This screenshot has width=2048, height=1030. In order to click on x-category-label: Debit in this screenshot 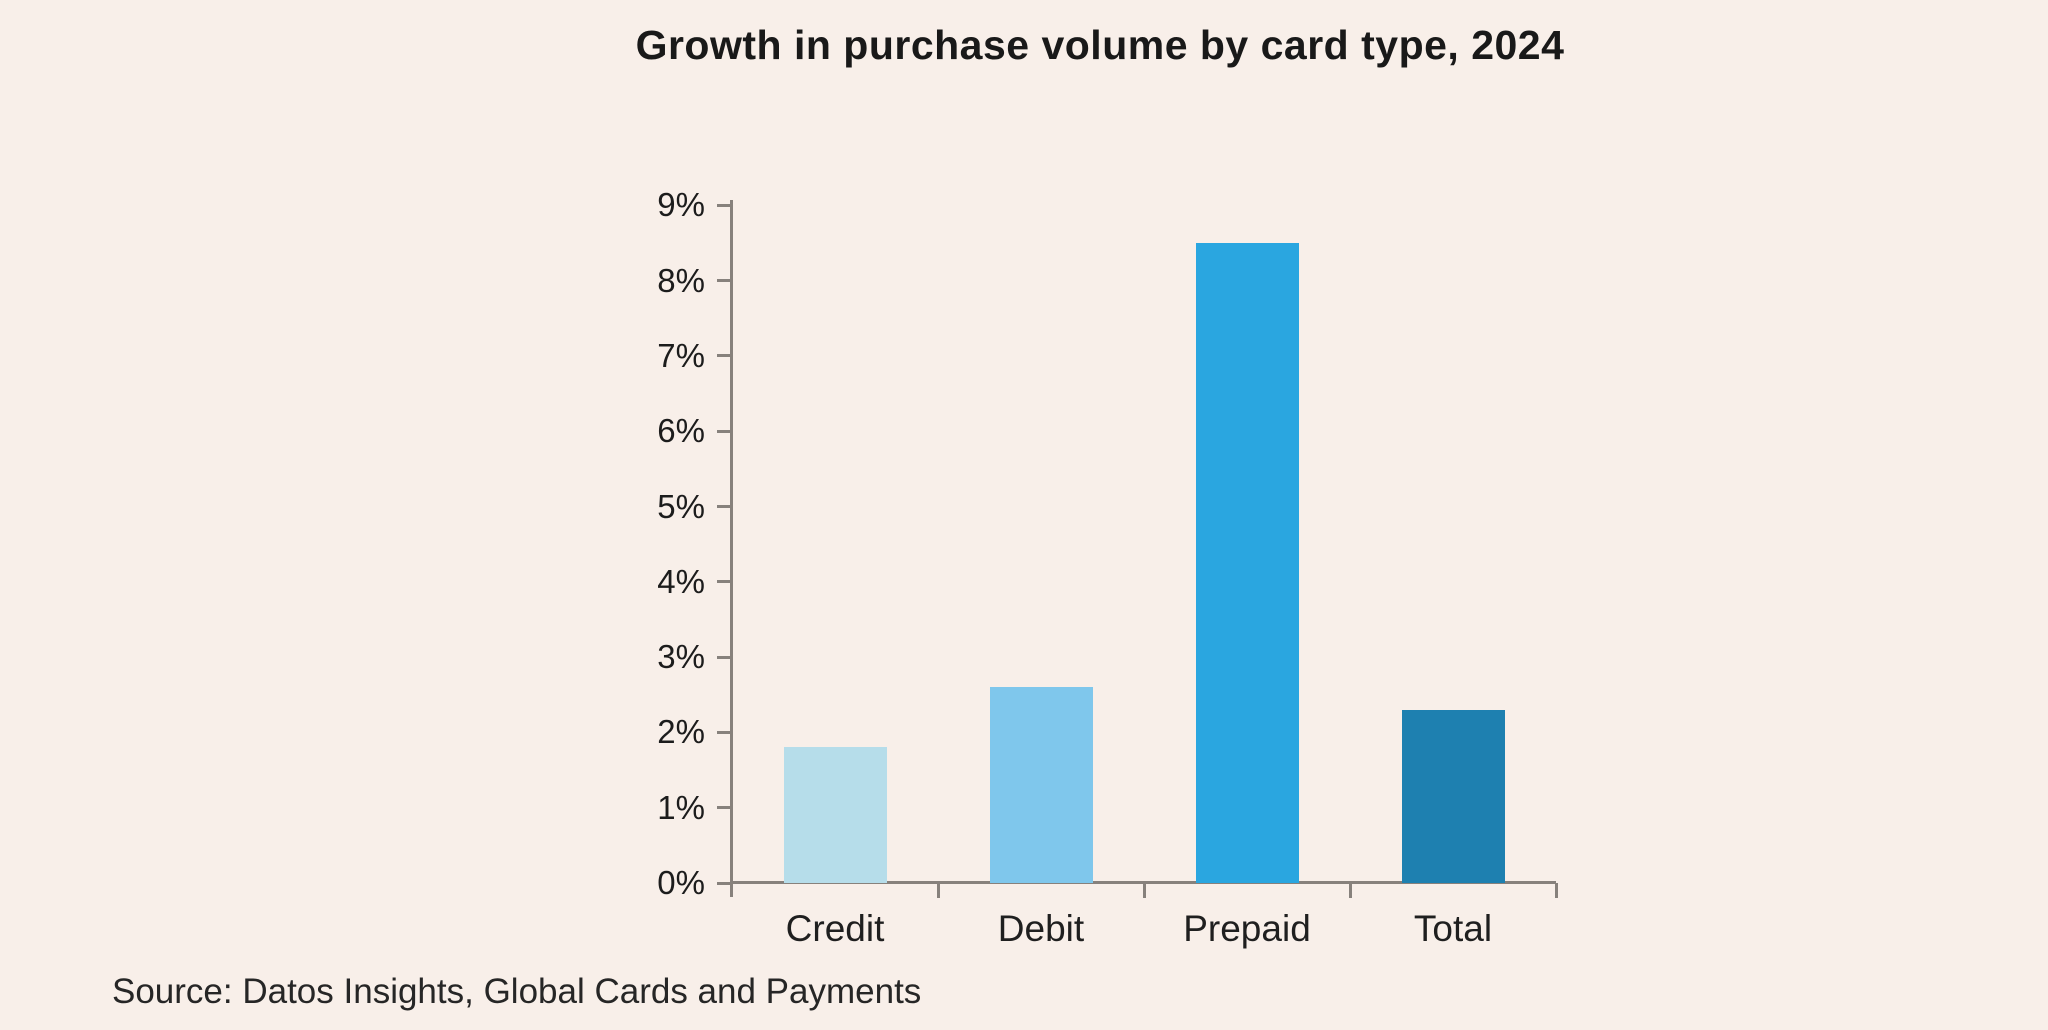, I will do `click(1041, 928)`.